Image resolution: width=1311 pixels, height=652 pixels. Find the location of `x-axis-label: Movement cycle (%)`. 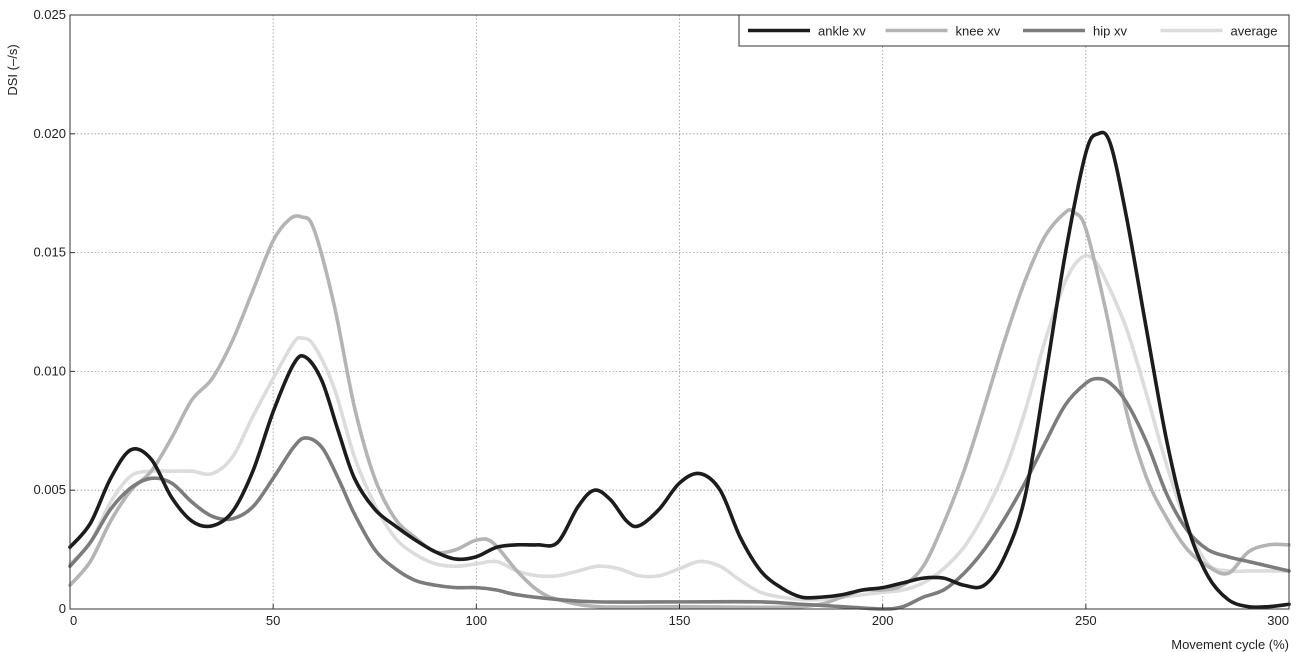

x-axis-label: Movement cycle (%) is located at coordinates (1230, 644).